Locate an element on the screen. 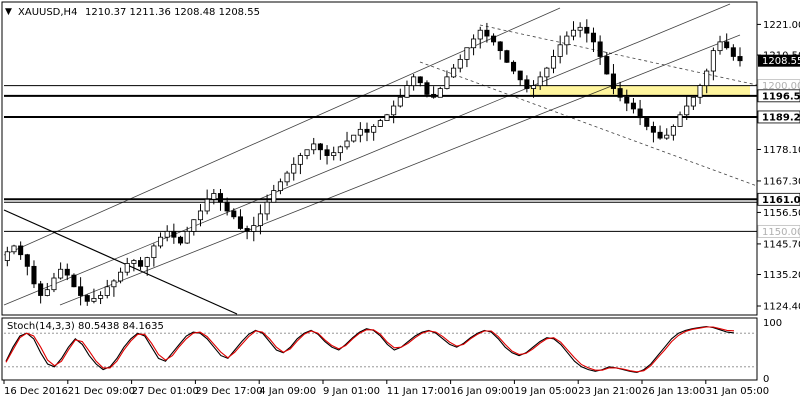 Image resolution: width=800 pixels, height=404 pixels. x-tick-label: 29 Dec 17:00 is located at coordinates (228, 391).